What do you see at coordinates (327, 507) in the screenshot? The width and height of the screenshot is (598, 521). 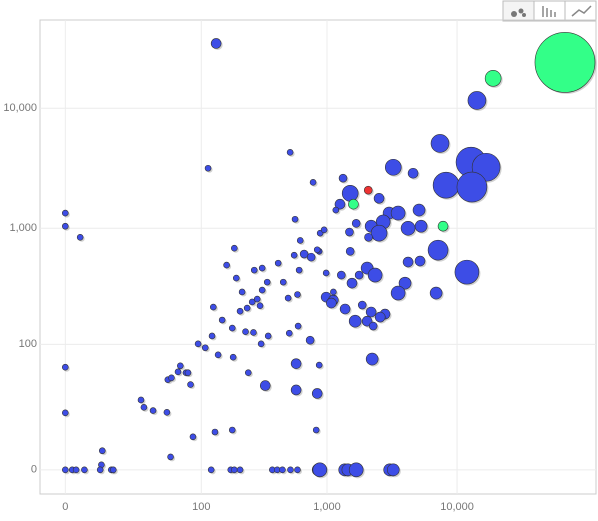 I see `x-tick-label: 1,000` at bounding box center [327, 507].